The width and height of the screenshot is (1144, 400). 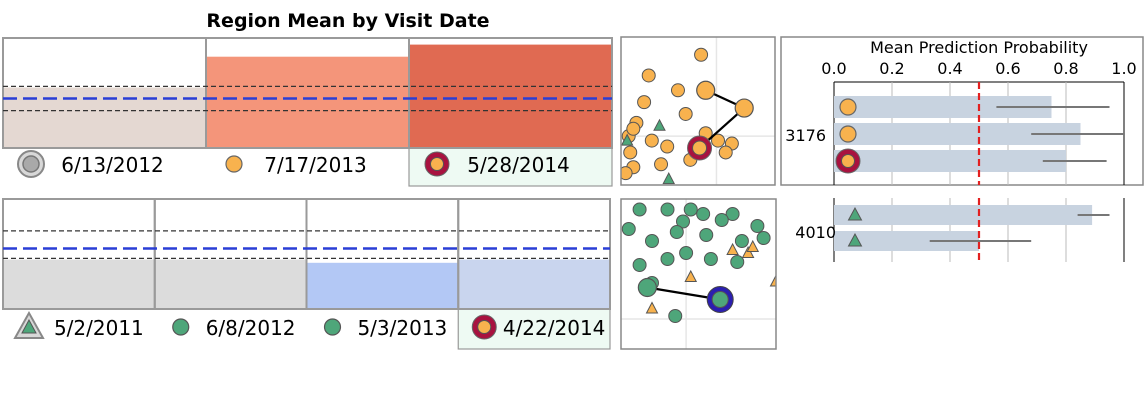 I want to click on probability-panel-frame, so click(x=962, y=111).